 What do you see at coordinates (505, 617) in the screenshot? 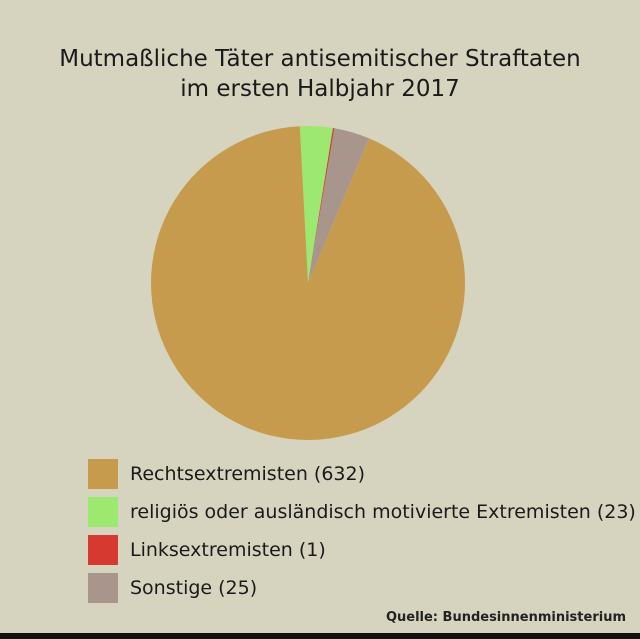
I see `source-note: Quelle: Bundesinnenministerium` at bounding box center [505, 617].